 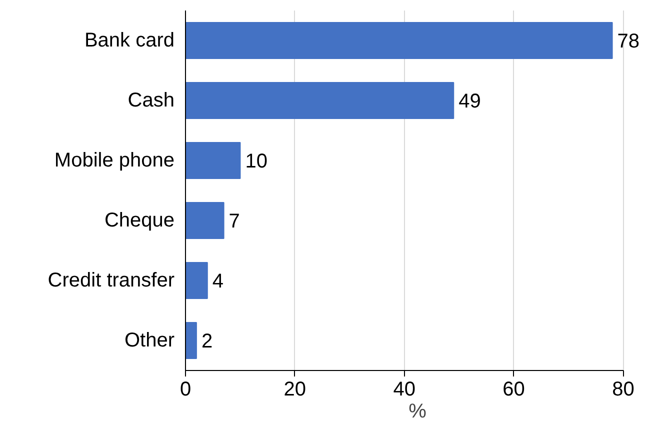 I want to click on data-label: 49, so click(x=469, y=101).